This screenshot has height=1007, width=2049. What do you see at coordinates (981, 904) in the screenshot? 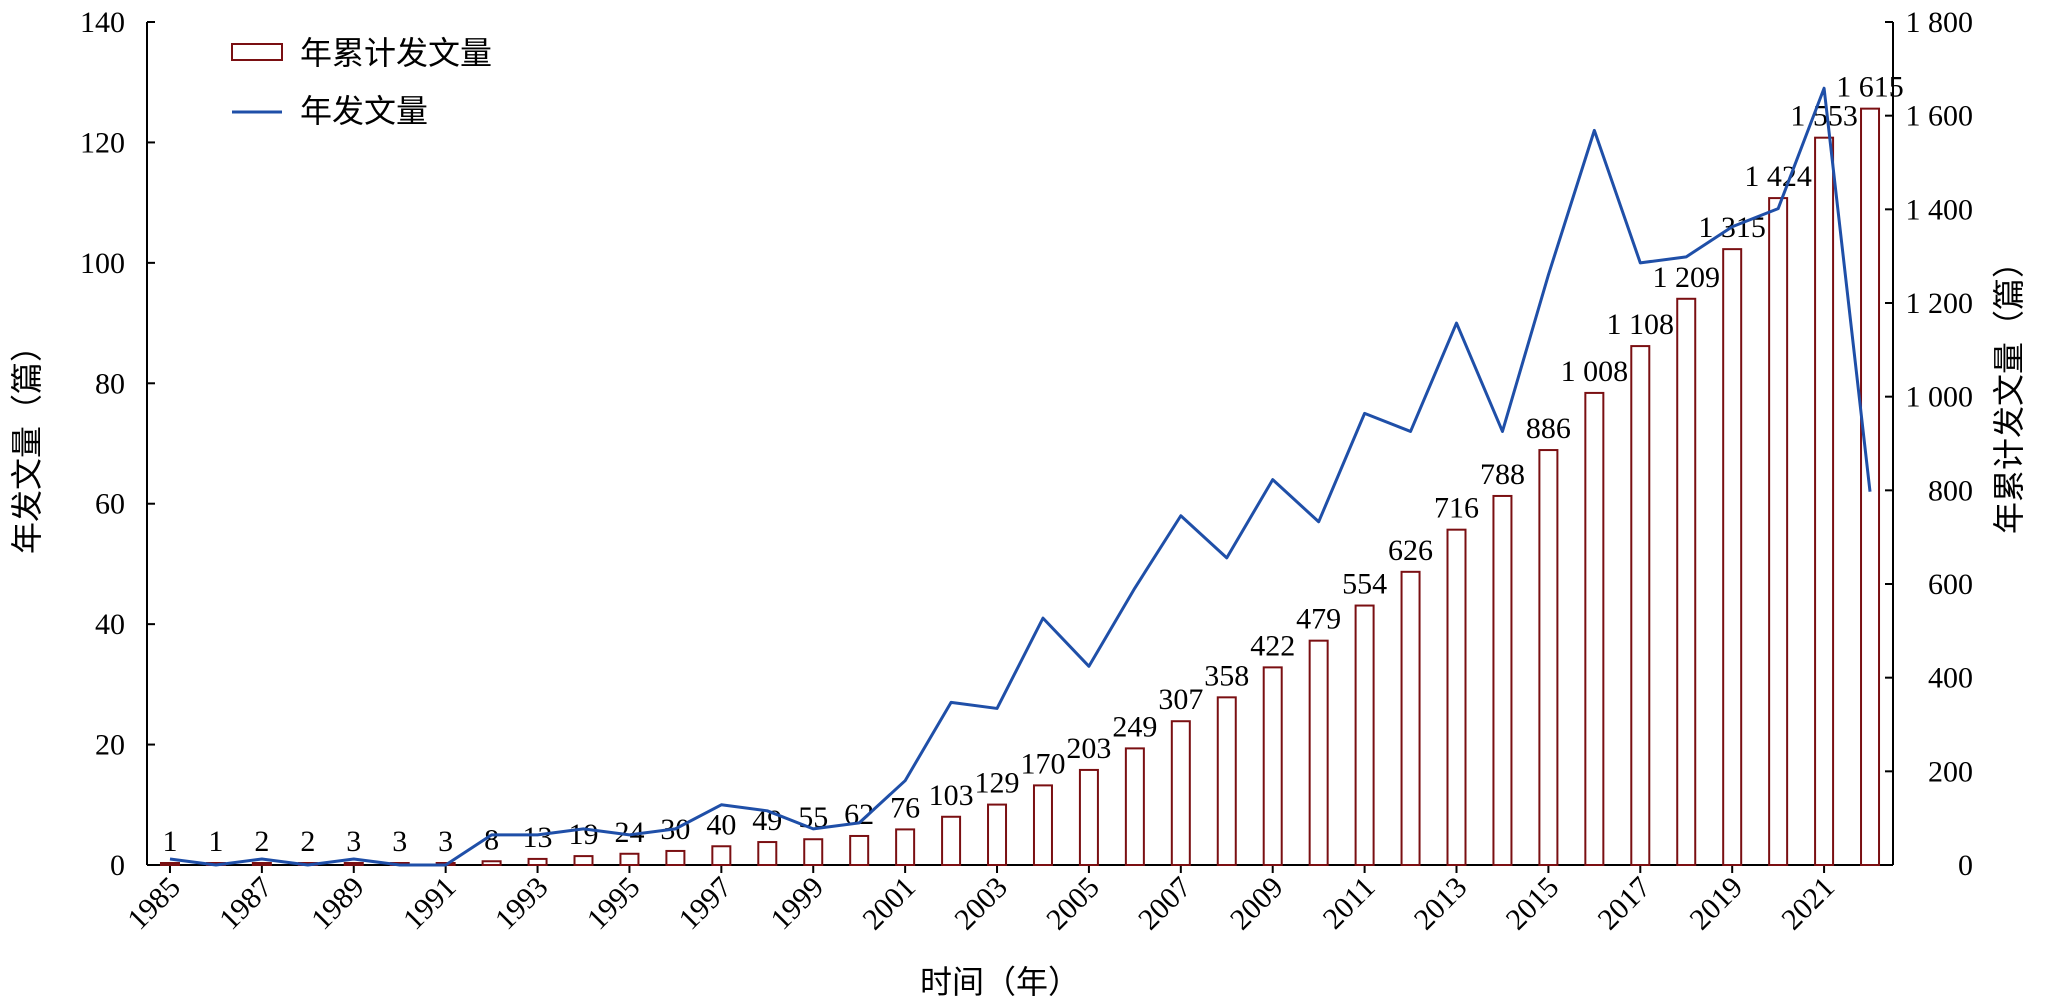
I see `x-tick-label: 2003` at bounding box center [981, 904].